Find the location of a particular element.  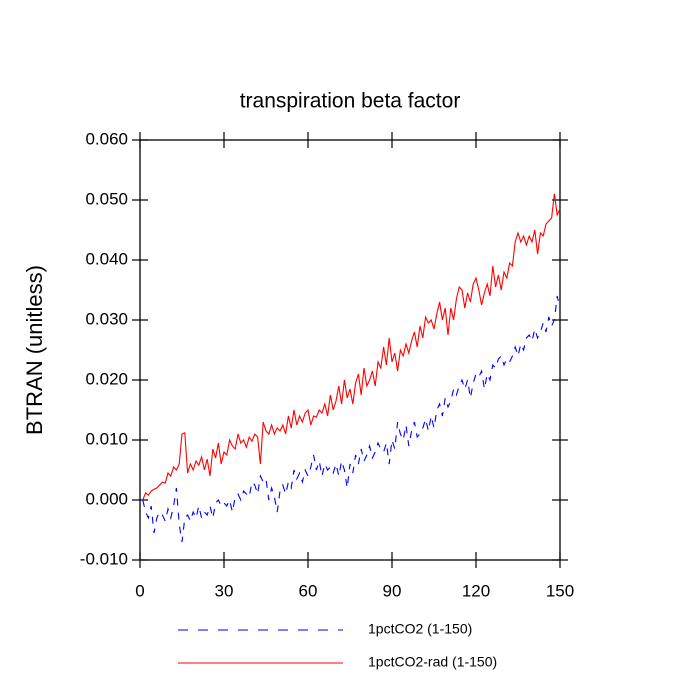

x-tick-label: 60 is located at coordinates (308, 590).